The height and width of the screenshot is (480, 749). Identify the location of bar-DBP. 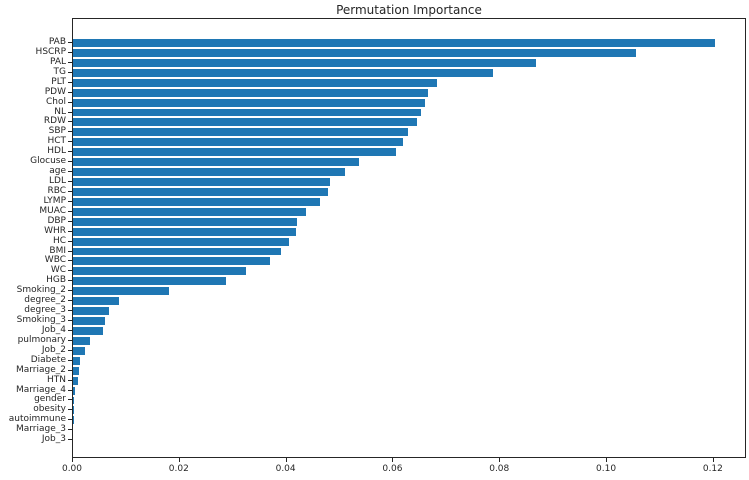
(185, 221).